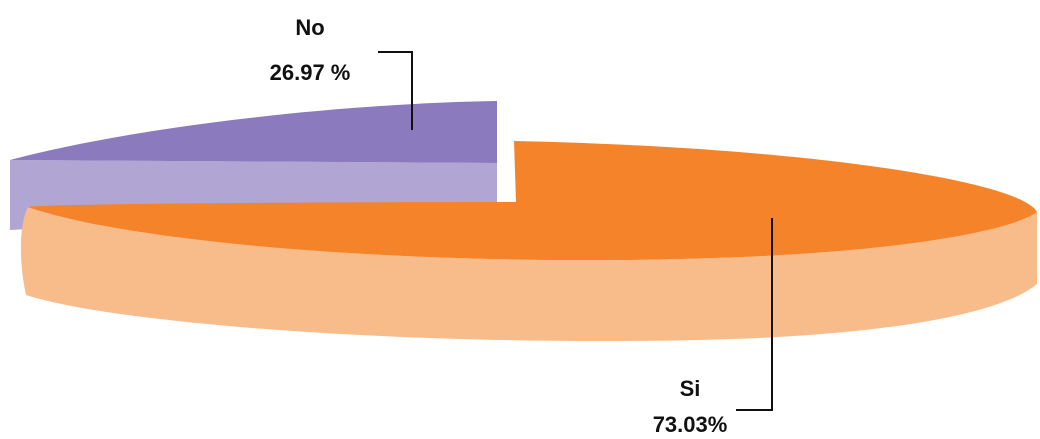  I want to click on slice-value-no: 26.97 %, so click(310, 72).